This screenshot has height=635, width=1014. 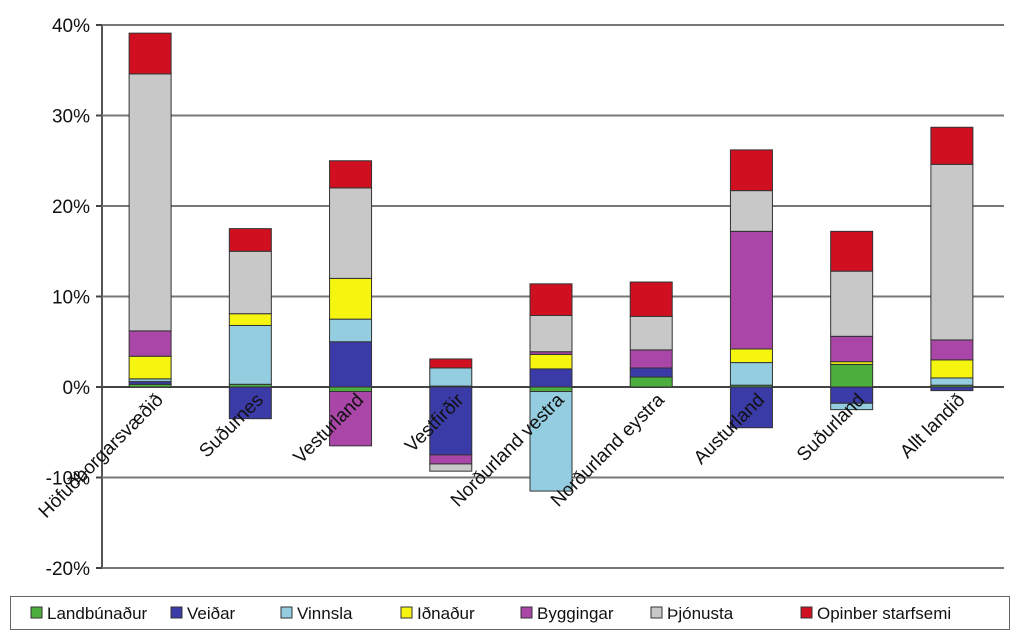 What do you see at coordinates (71, 207) in the screenshot?
I see `y-tick-label: 20%` at bounding box center [71, 207].